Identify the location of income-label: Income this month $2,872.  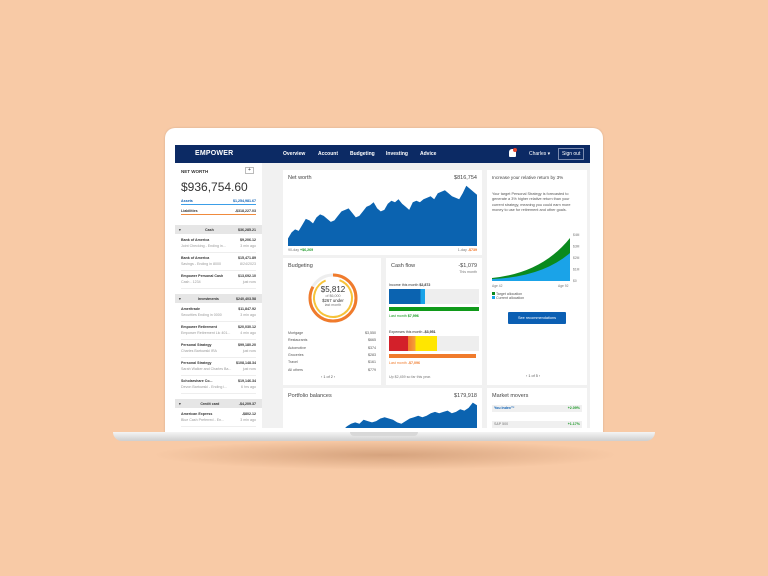
(410, 285).